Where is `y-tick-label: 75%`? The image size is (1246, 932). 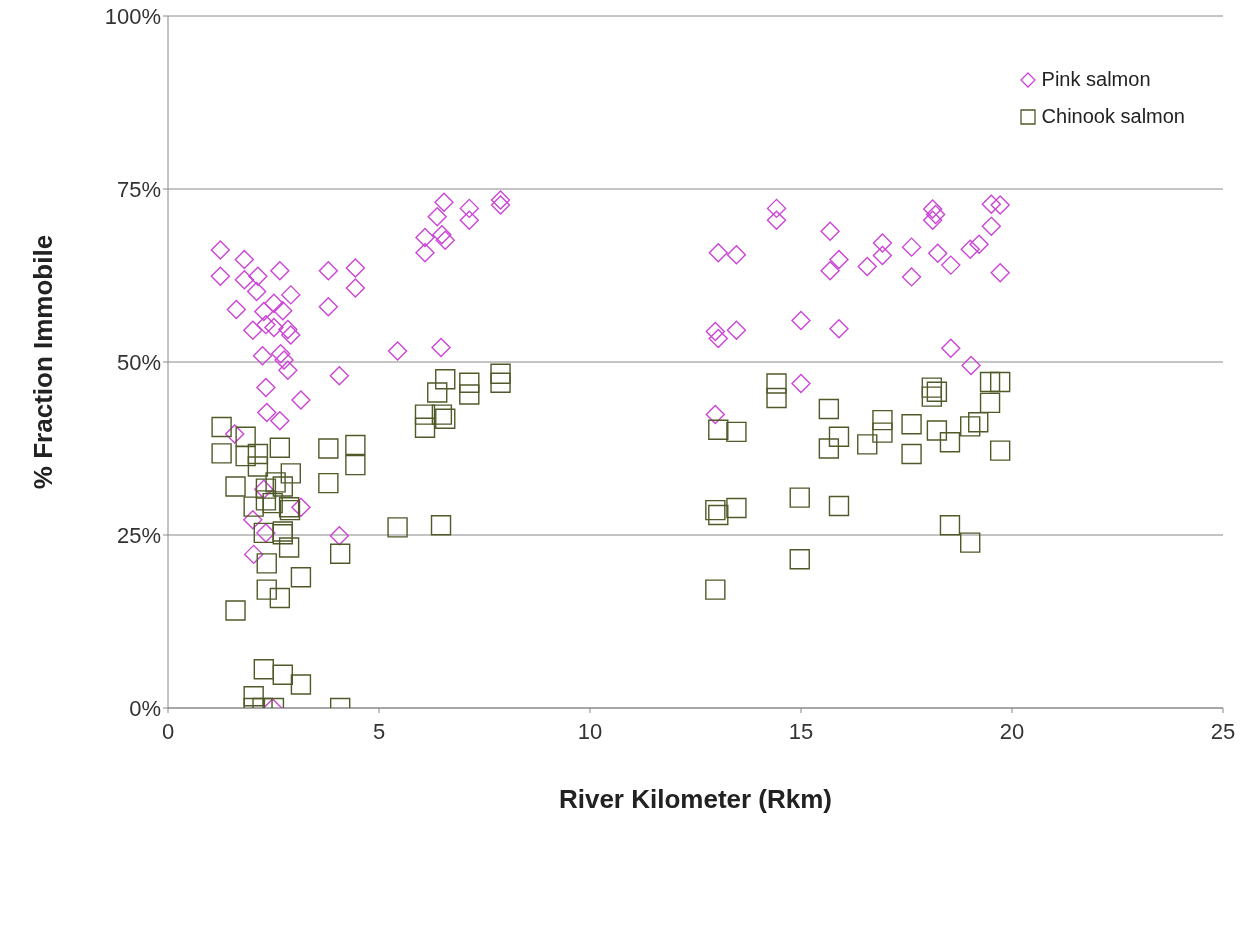
y-tick-label: 75% is located at coordinates (138, 189).